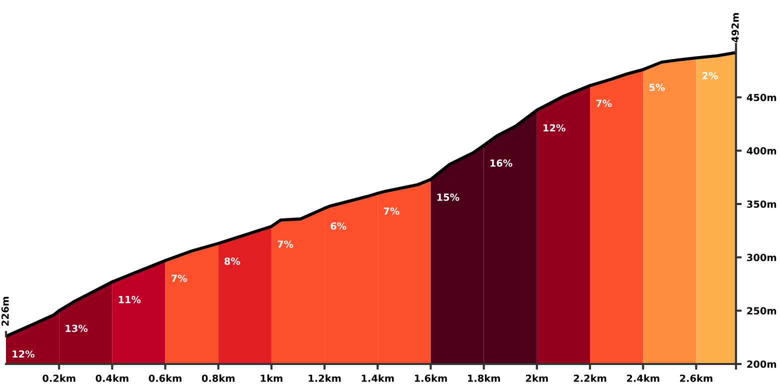  I want to click on x-tick-label: 1.6km, so click(430, 378).